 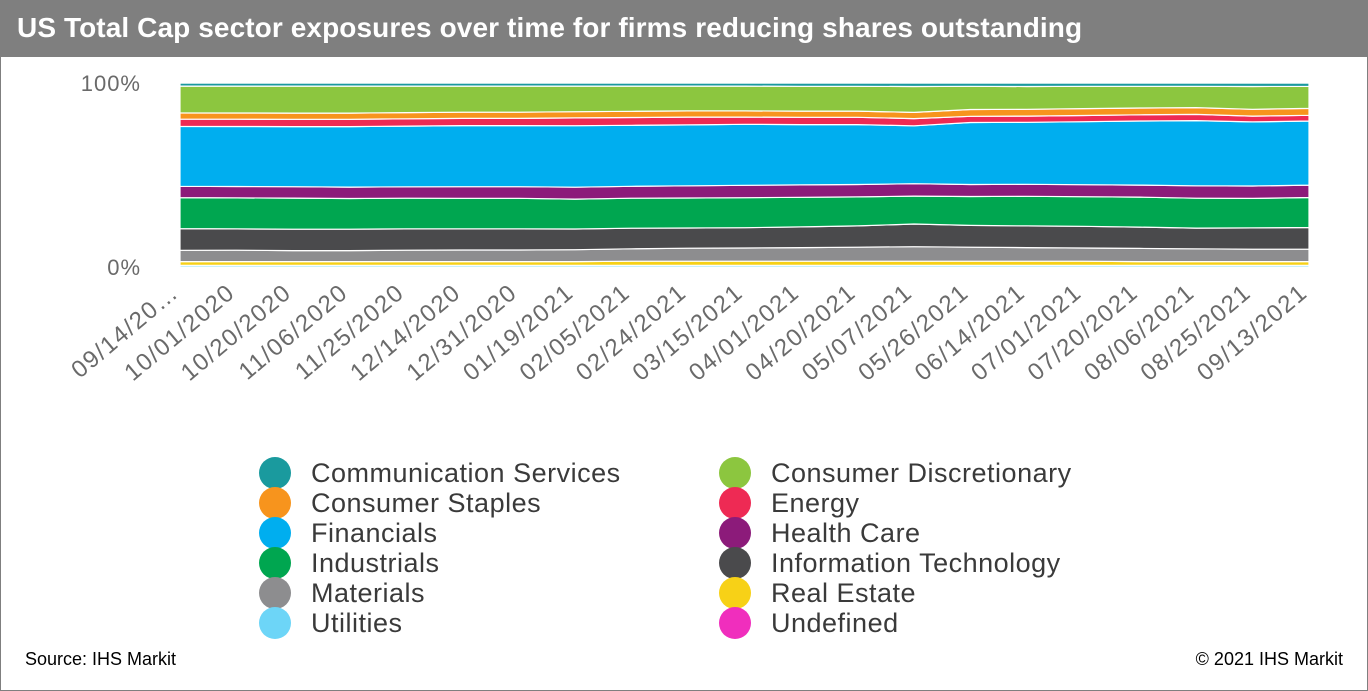 I want to click on y-axis-ticks: 0% 100%, so click(x=111, y=175).